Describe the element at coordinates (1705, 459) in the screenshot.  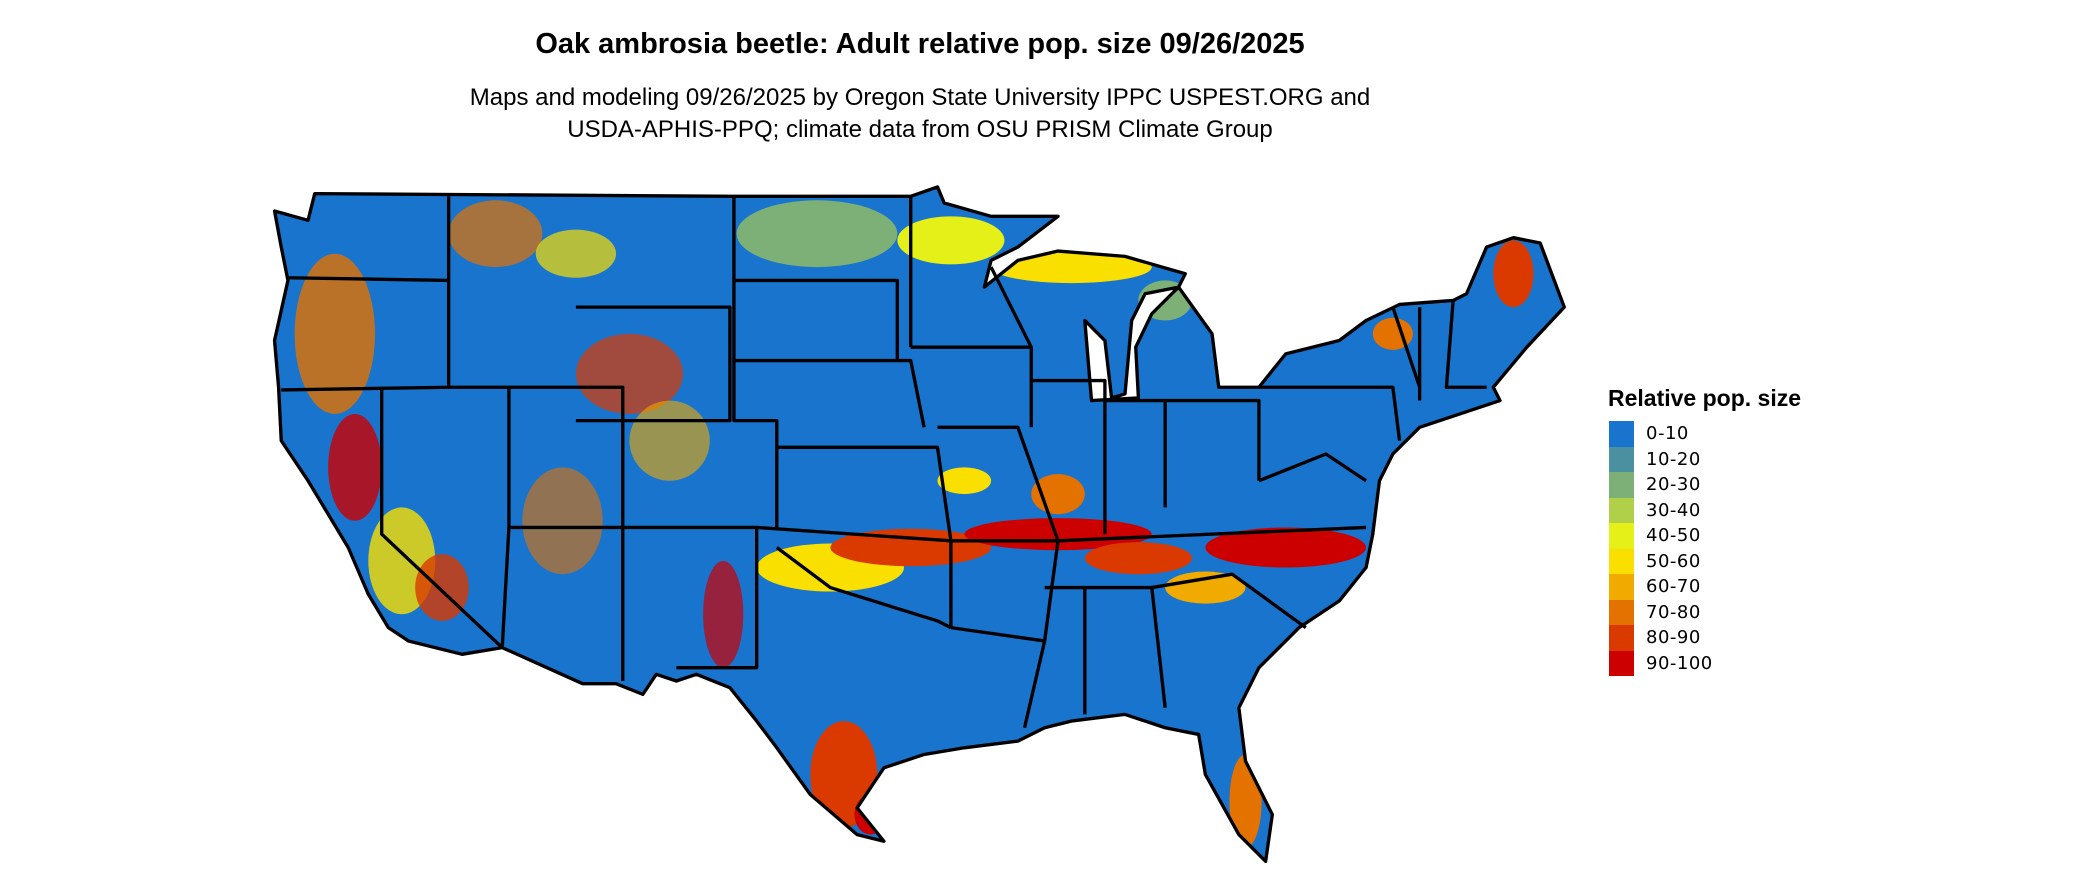
I see `legend-item: 10-20` at that location.